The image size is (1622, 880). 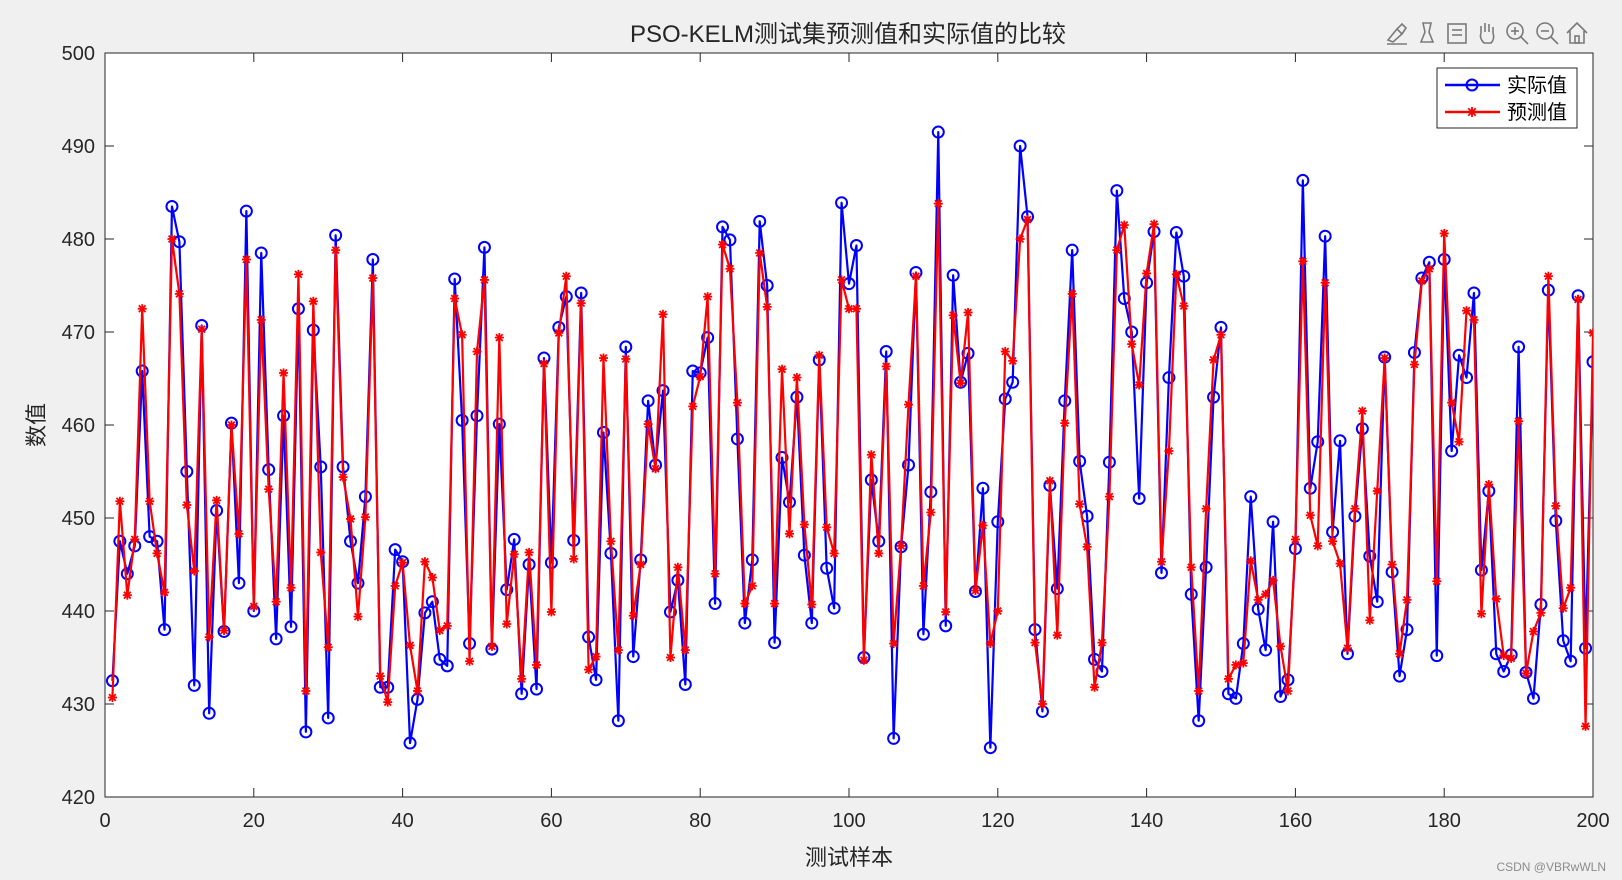 I want to click on legend-box, so click(x=1507, y=98).